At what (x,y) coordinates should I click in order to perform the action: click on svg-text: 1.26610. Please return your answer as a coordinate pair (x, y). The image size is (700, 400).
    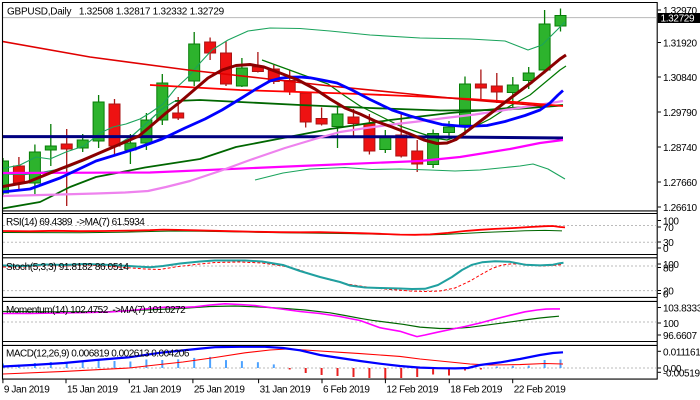
    Looking at the image, I should click on (680, 208).